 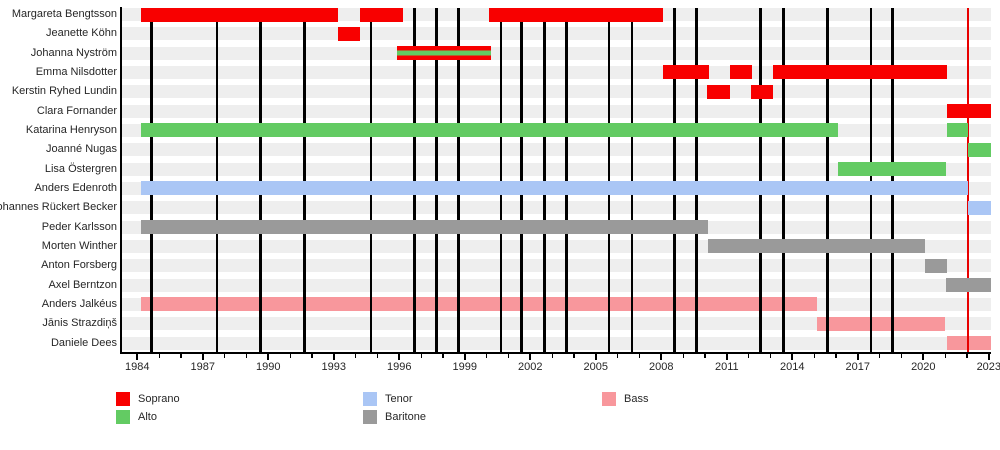 I want to click on member-name: Johannes Rückert Becker, so click(x=58, y=207).